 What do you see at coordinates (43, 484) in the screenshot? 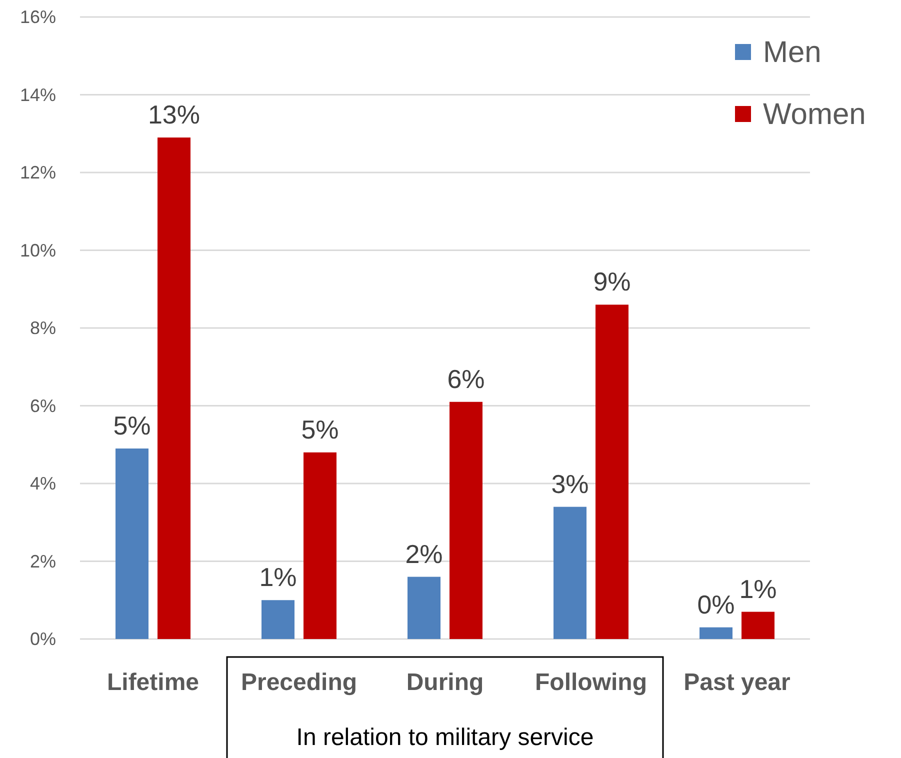
I see `y-tick-label: 4%` at bounding box center [43, 484].